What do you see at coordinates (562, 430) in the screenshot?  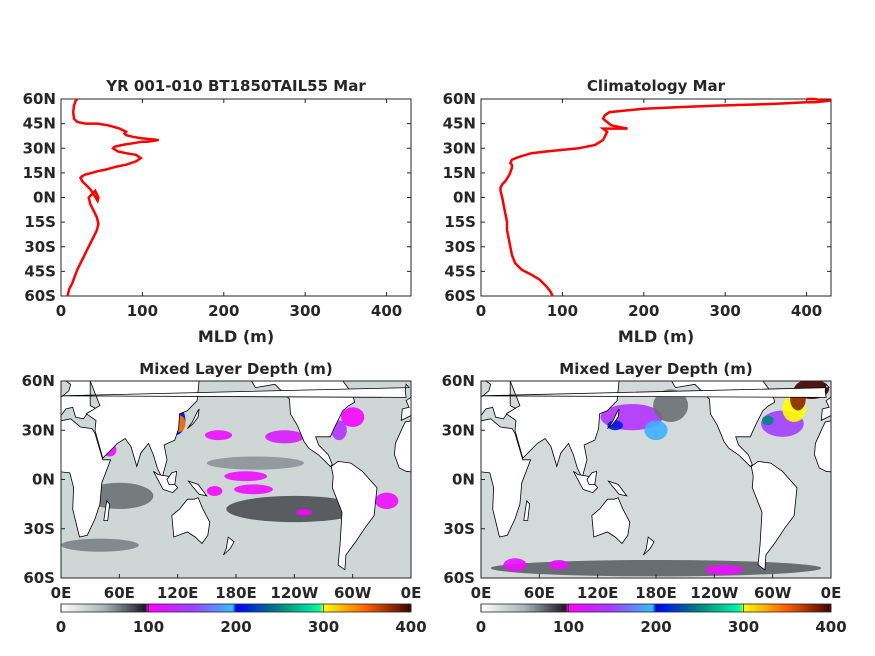 I see `asia-land` at bounding box center [562, 430].